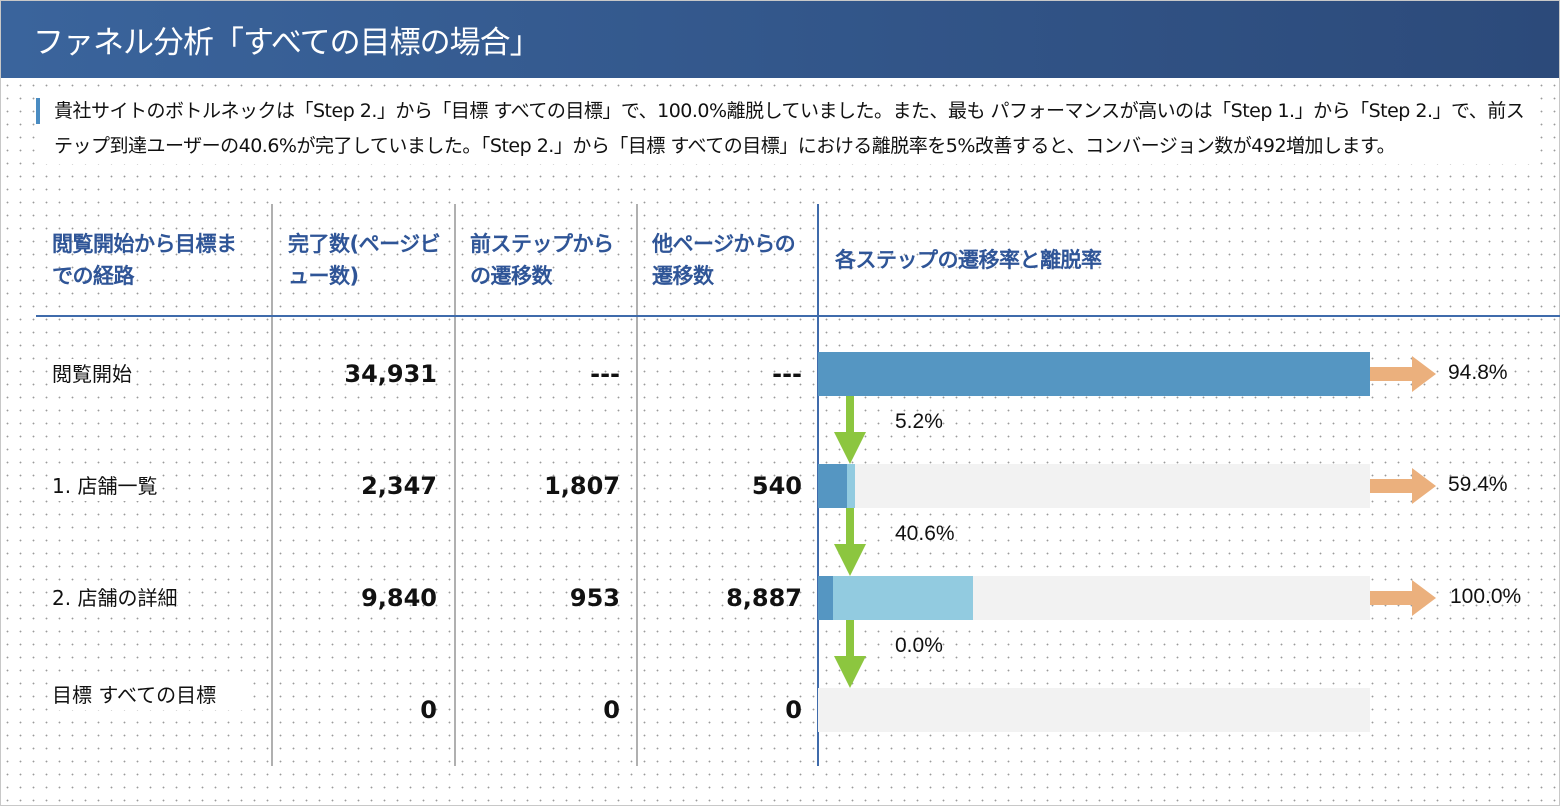 This screenshot has width=1560, height=806. I want to click on header-rule, so click(798, 316).